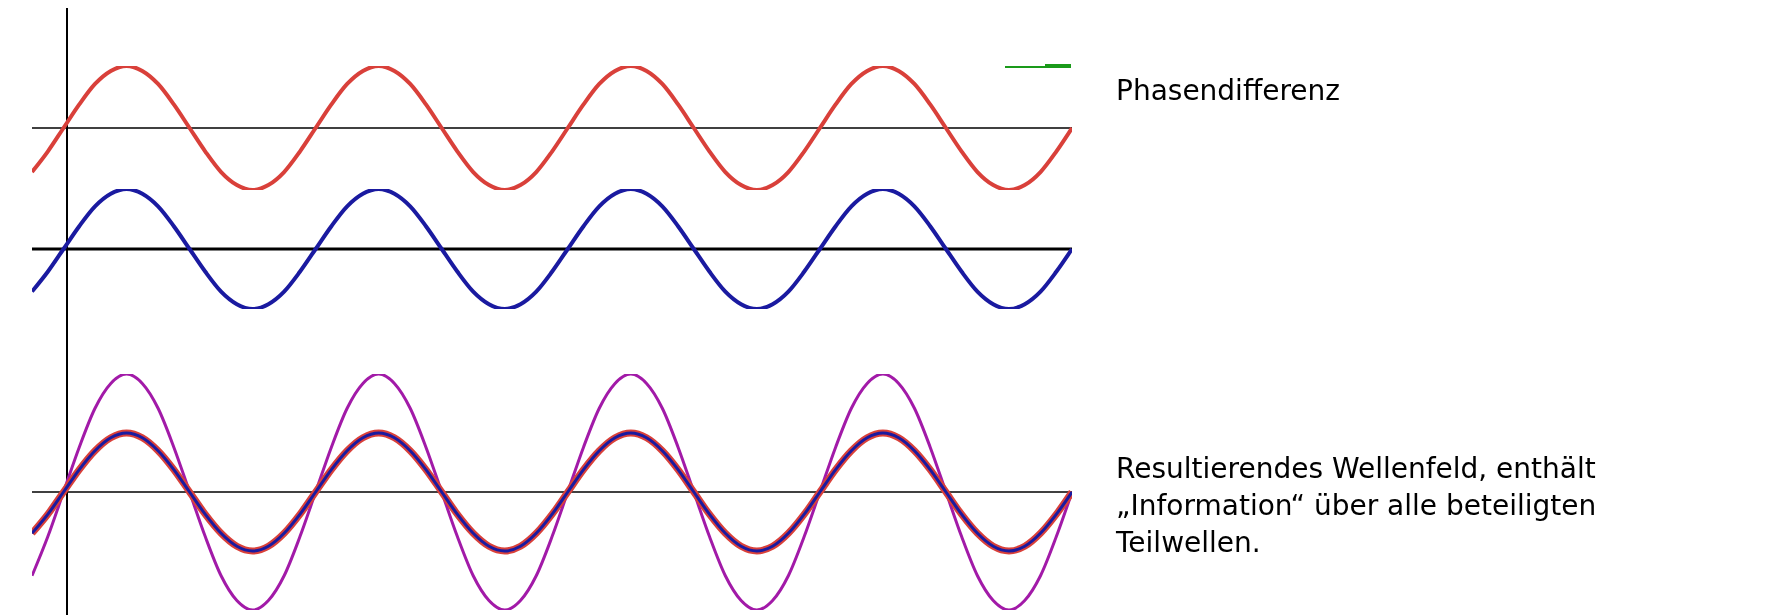 This screenshot has width=1773, height=615. Describe the element at coordinates (1228, 91) in the screenshot. I see `text: Phasendifferenz` at that location.